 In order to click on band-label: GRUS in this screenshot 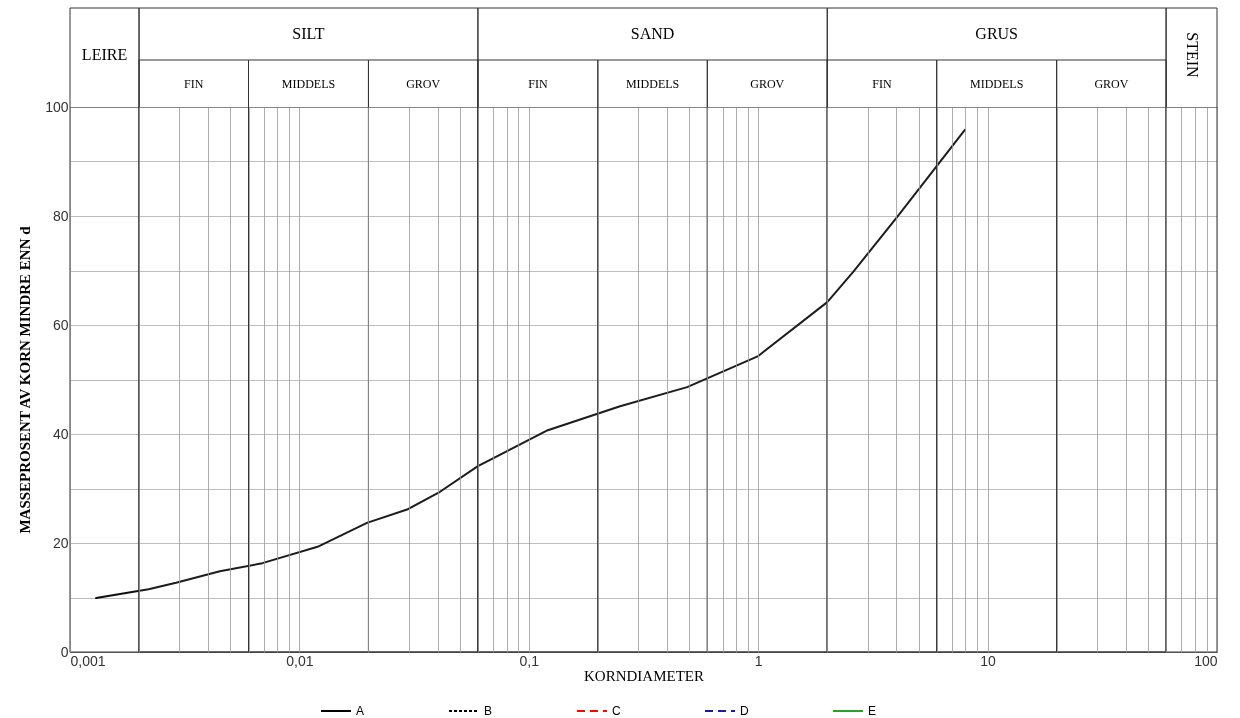, I will do `click(997, 33)`.